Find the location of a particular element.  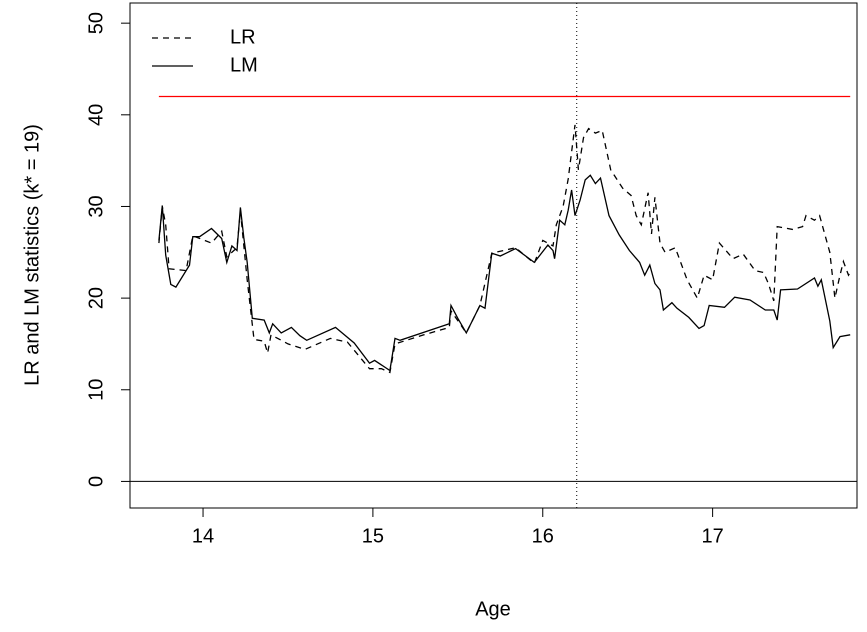

y-tick-label: 40 is located at coordinates (96, 115).